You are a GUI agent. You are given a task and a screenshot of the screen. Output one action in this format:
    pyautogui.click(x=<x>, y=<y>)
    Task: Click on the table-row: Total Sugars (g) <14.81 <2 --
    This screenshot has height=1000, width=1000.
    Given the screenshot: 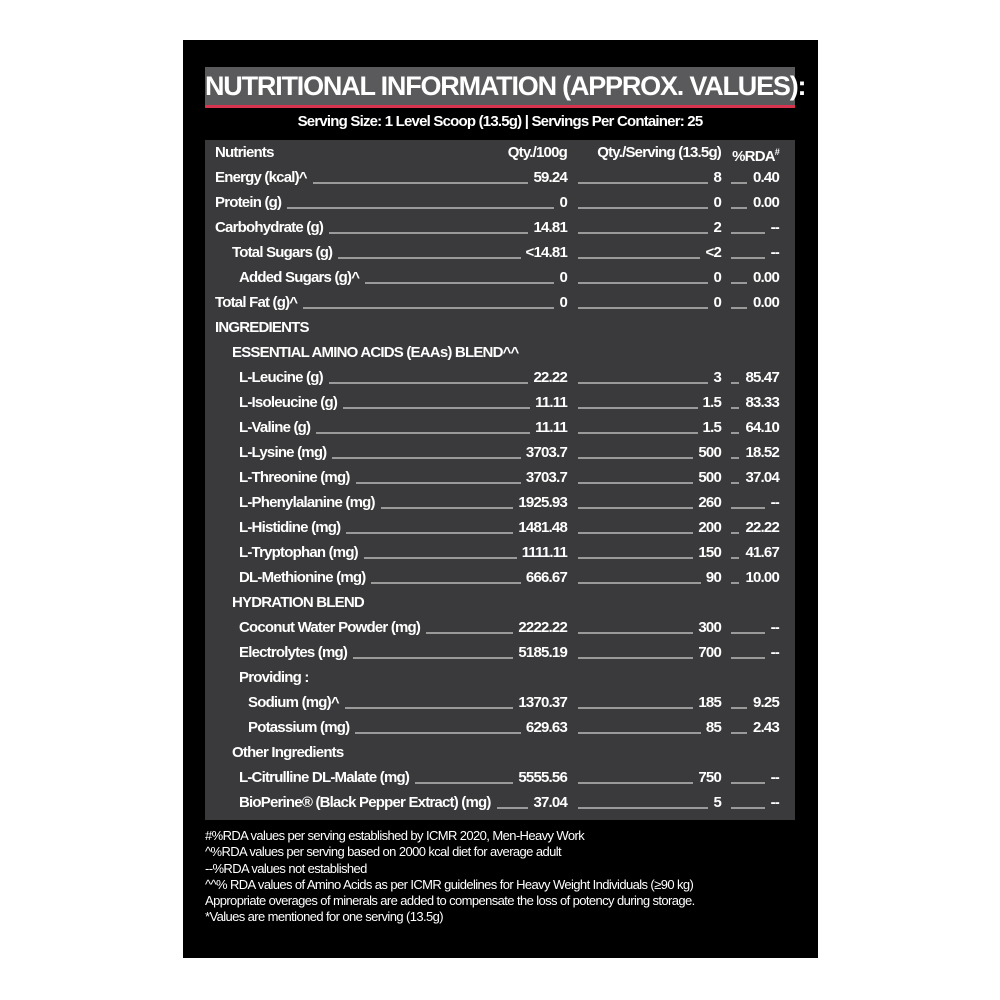 What is the action you would take?
    pyautogui.click(x=500, y=252)
    